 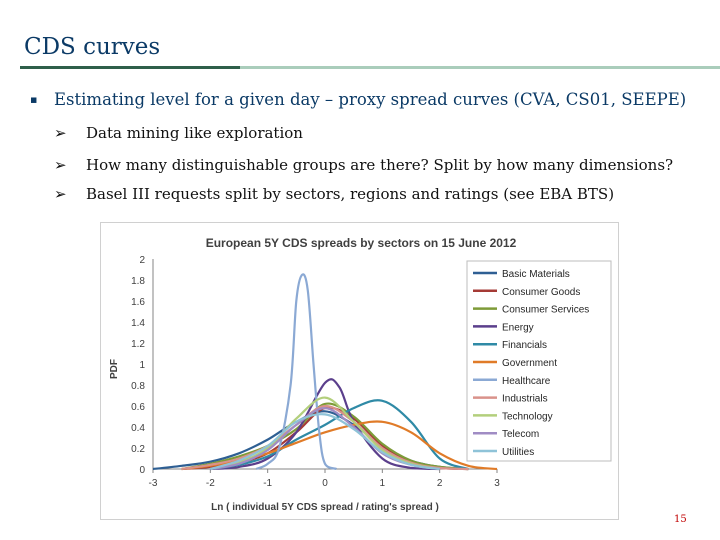 What do you see at coordinates (383, 483) in the screenshot?
I see `x-tick-label: 1` at bounding box center [383, 483].